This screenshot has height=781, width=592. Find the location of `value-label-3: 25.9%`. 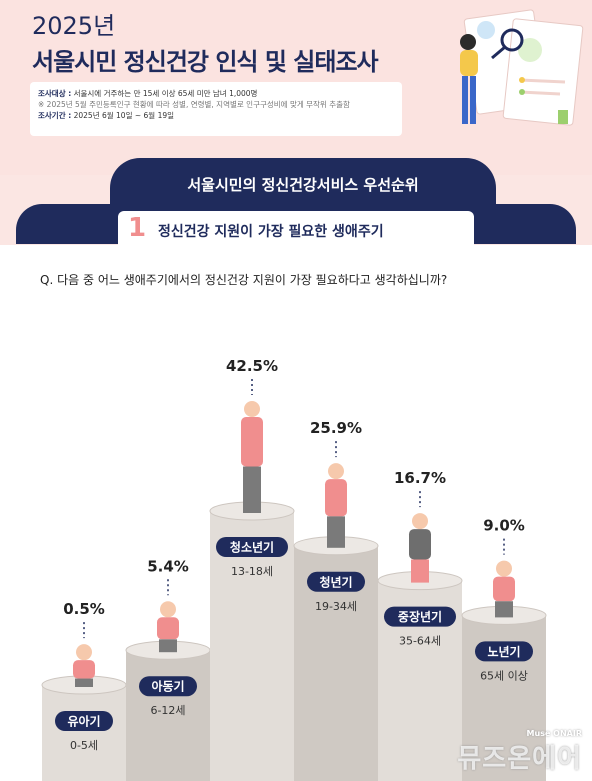

value-label-3: 25.9% is located at coordinates (336, 428).